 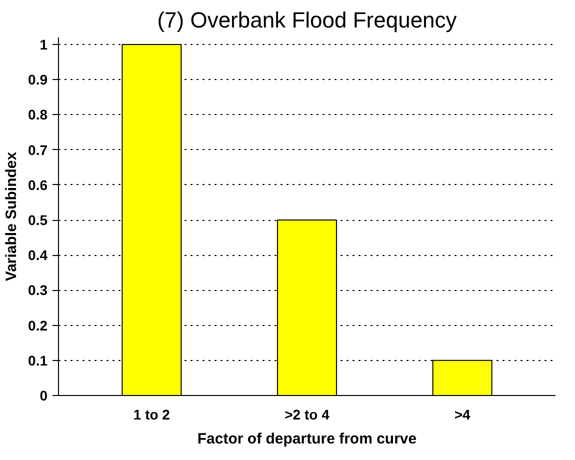 I want to click on y-tick-label: 0.1, so click(x=38, y=360).